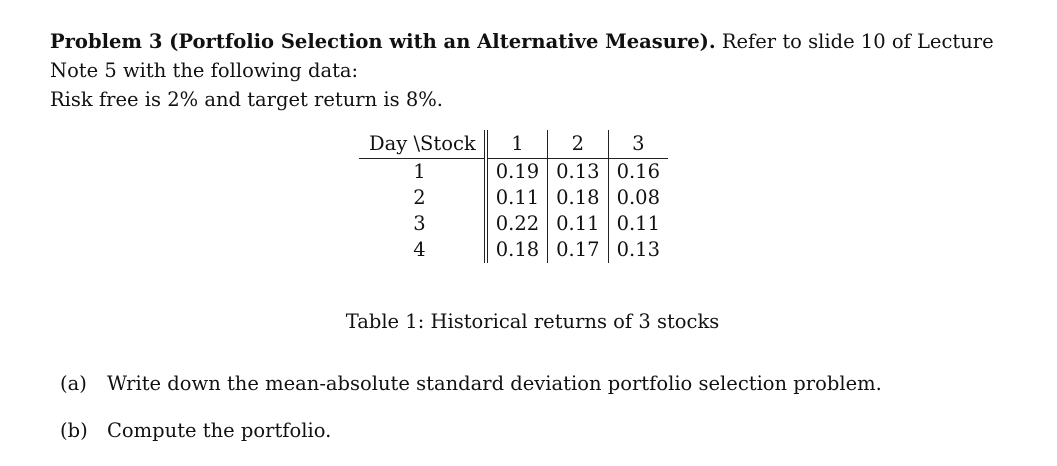  I want to click on part-marker: (b), so click(74, 430).